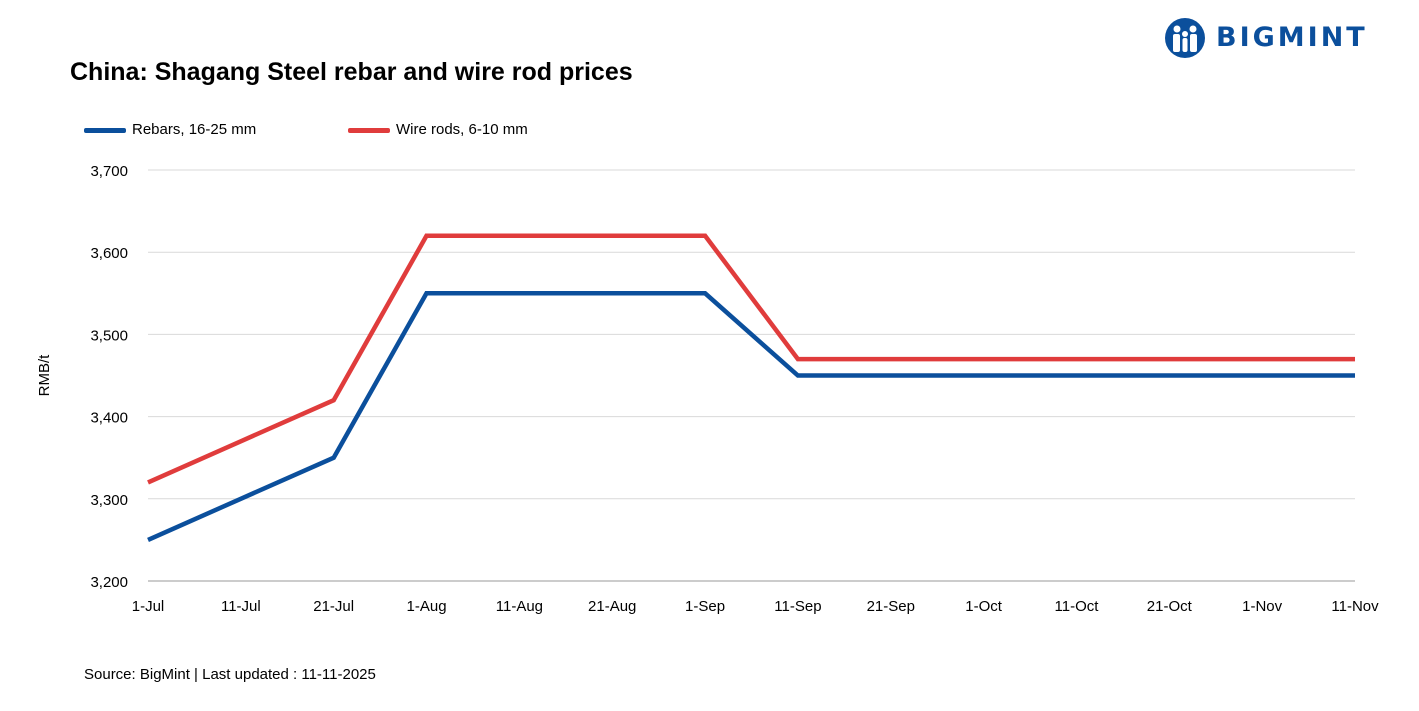 The image size is (1419, 711). Describe the element at coordinates (891, 606) in the screenshot. I see `x-tick-label: 21-Sep` at that location.